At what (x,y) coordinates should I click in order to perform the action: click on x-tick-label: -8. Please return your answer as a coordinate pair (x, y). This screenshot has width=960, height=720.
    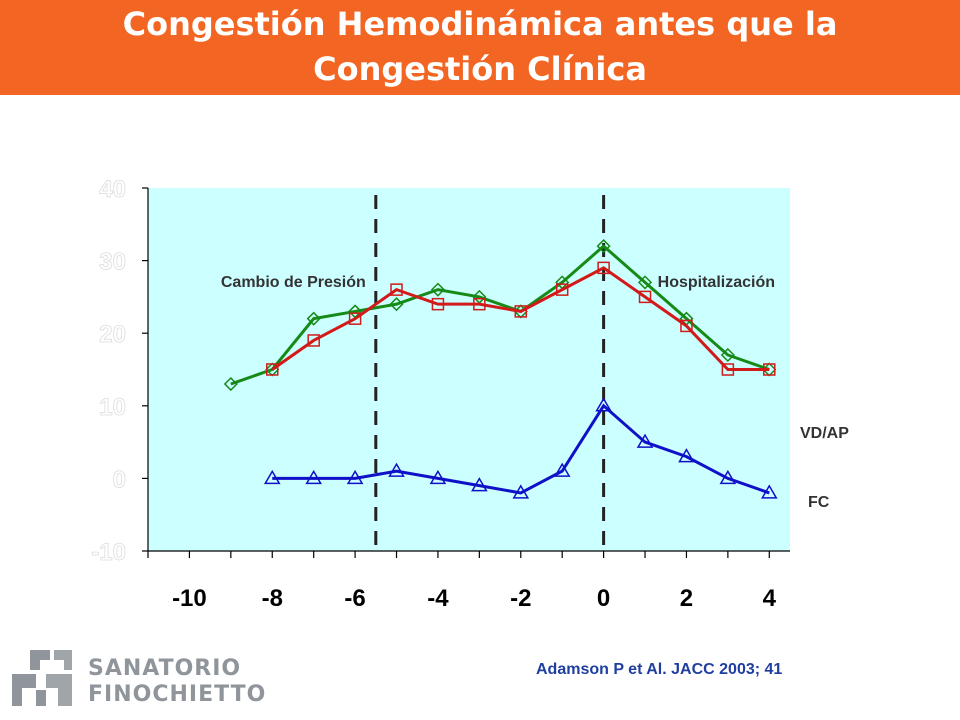
    Looking at the image, I should click on (272, 598).